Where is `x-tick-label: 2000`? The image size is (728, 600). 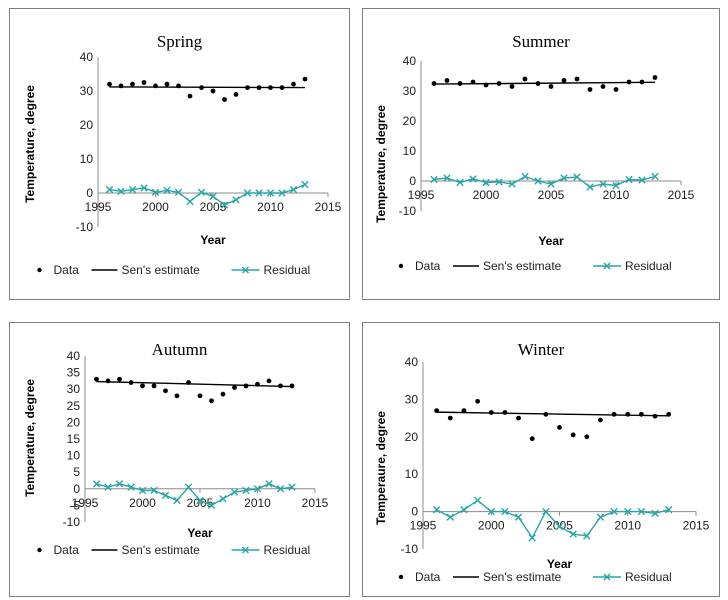 x-tick-label: 2000 is located at coordinates (155, 207).